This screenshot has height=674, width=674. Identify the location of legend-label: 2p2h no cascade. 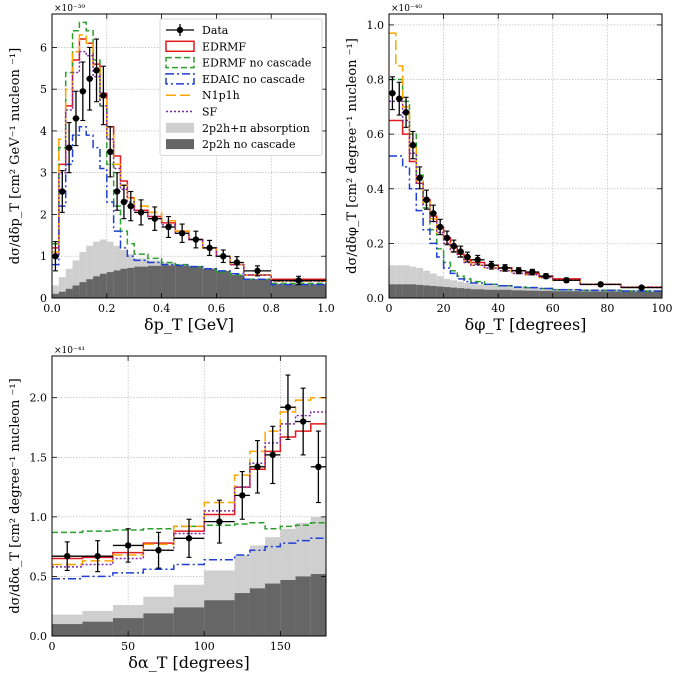
(248, 144).